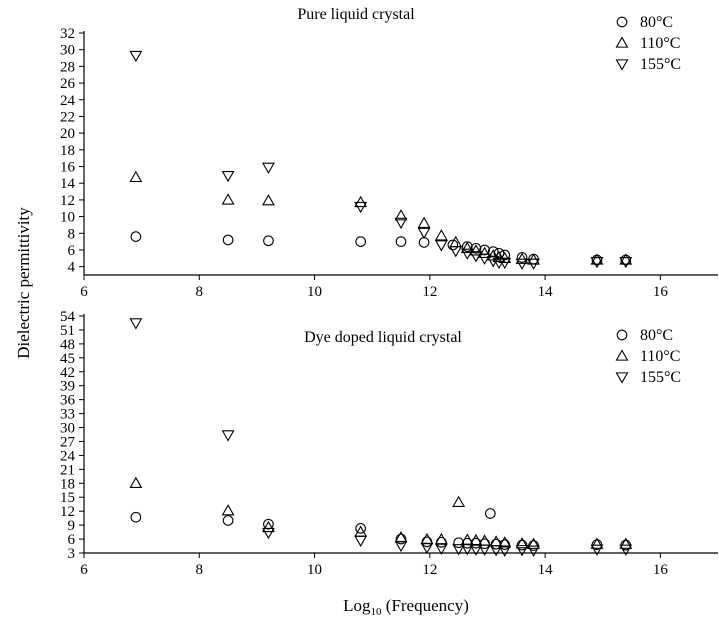 The width and height of the screenshot is (719, 625). I want to click on y-tick-label: 42, so click(67, 373).